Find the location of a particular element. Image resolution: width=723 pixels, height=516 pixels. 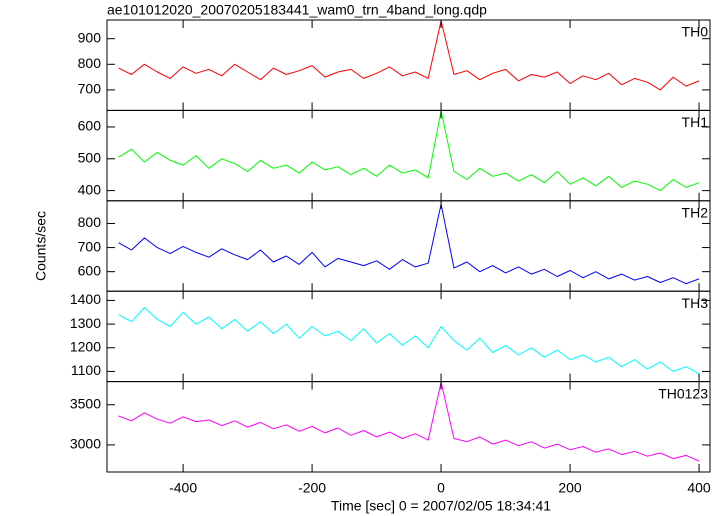

panel-label: TH0 is located at coordinates (695, 32).